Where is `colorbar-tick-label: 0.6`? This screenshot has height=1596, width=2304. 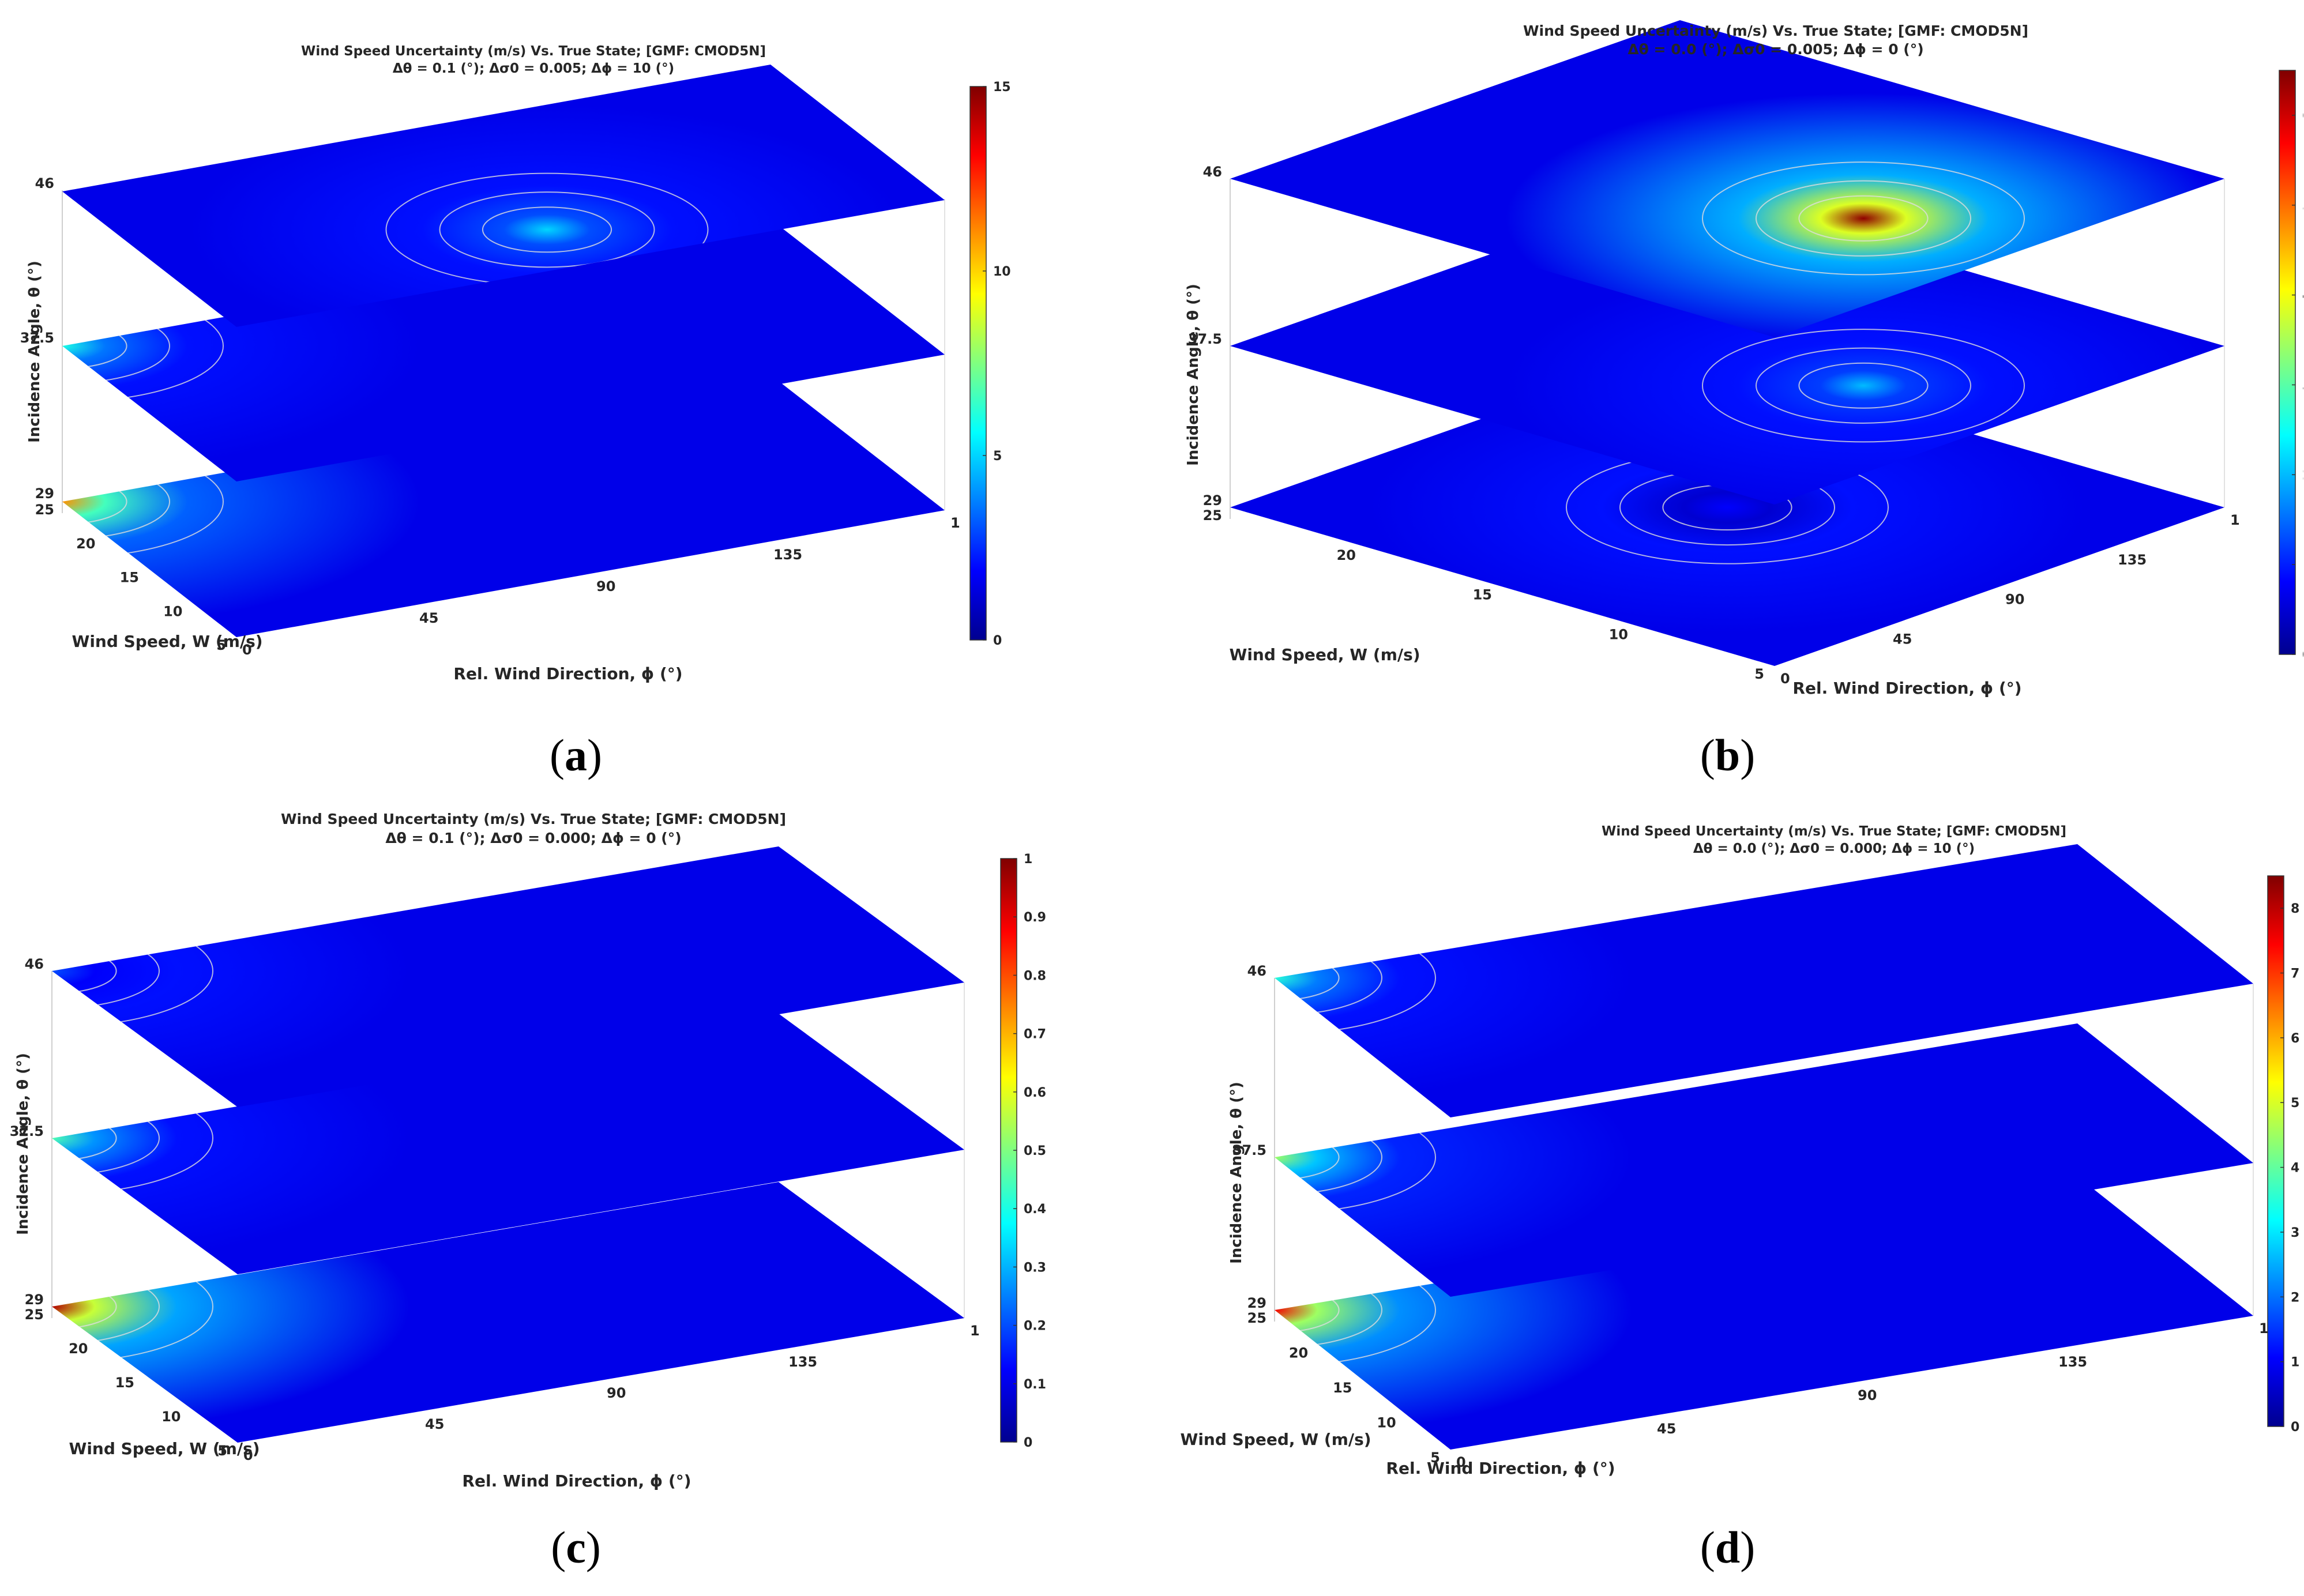
colorbar-tick-label: 0.6 is located at coordinates (1035, 1093).